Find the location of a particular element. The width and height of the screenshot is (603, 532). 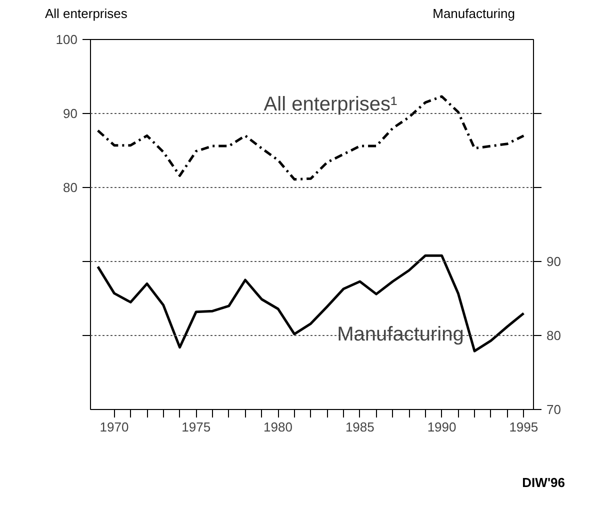

y2-axis-title: Manufacturing is located at coordinates (473, 14).